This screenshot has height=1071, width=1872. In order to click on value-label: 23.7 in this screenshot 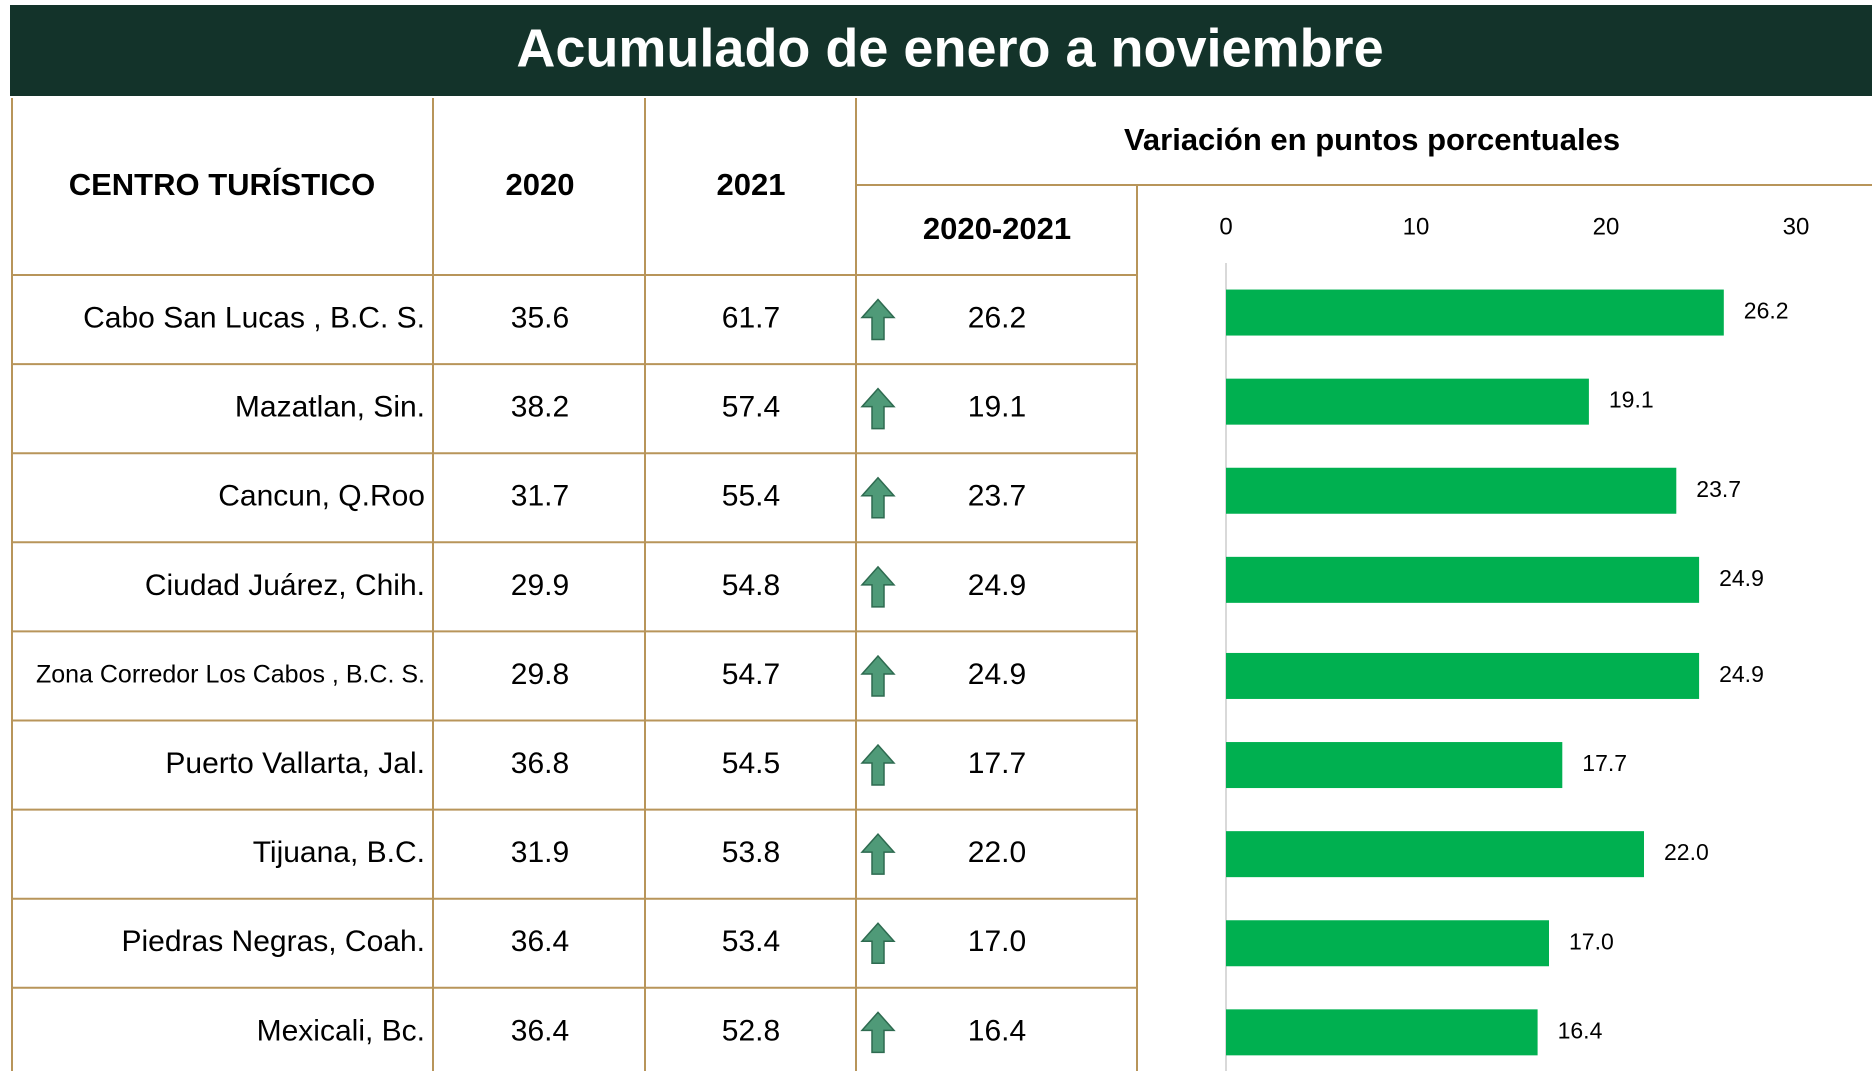, I will do `click(1718, 489)`.